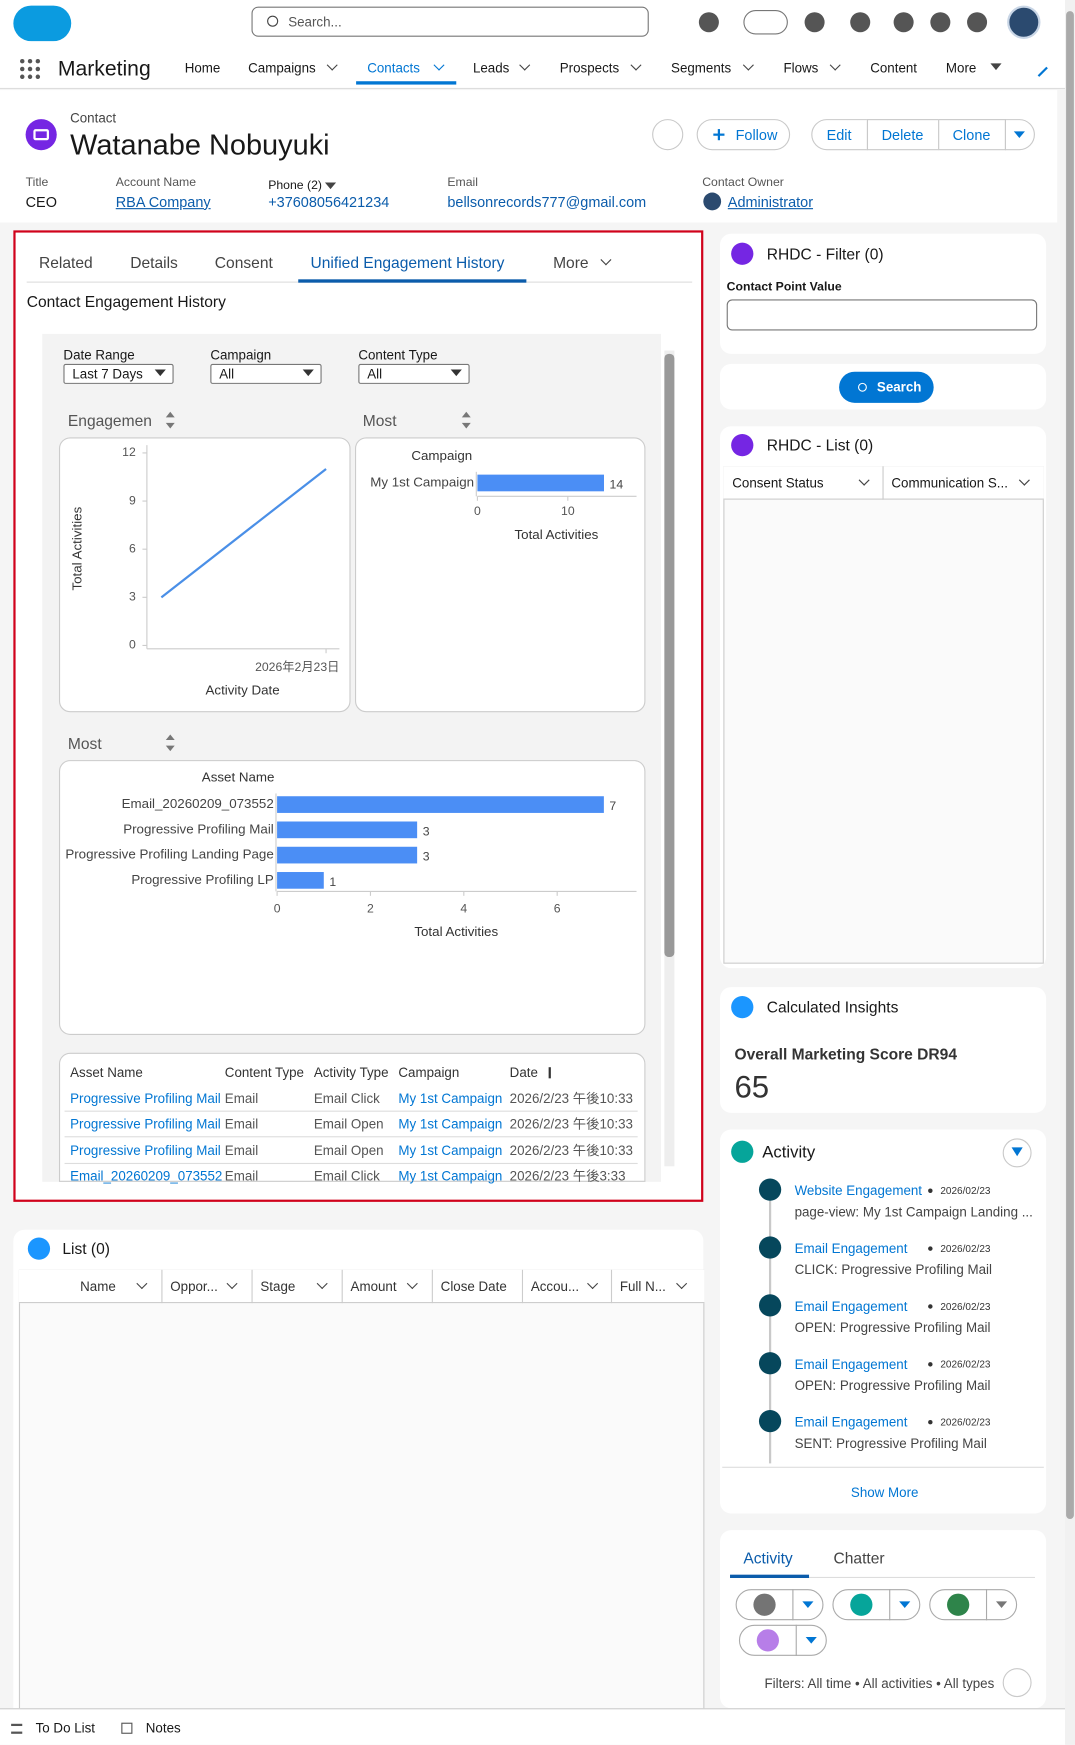 The height and width of the screenshot is (1745, 1075). What do you see at coordinates (42, 23) in the screenshot?
I see `logo` at bounding box center [42, 23].